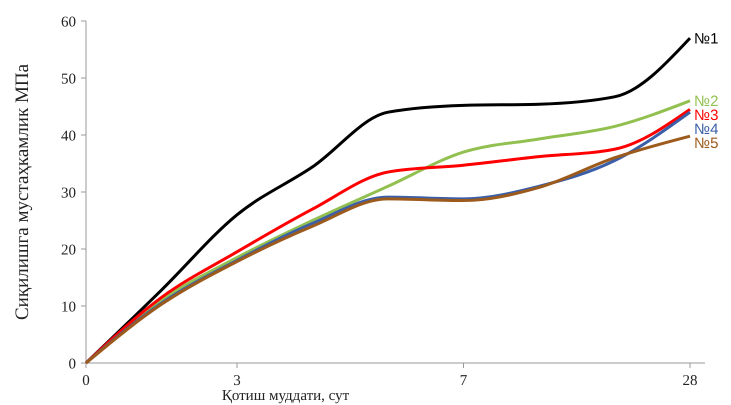 The width and height of the screenshot is (731, 405). What do you see at coordinates (68, 250) in the screenshot?
I see `y-tick-label: 20` at bounding box center [68, 250].